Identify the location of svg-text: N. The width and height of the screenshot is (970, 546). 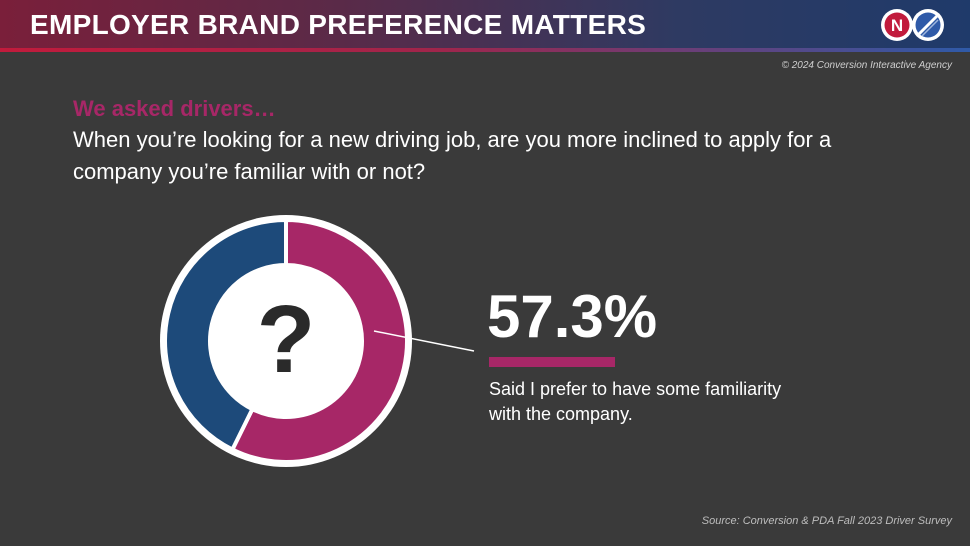
(897, 25).